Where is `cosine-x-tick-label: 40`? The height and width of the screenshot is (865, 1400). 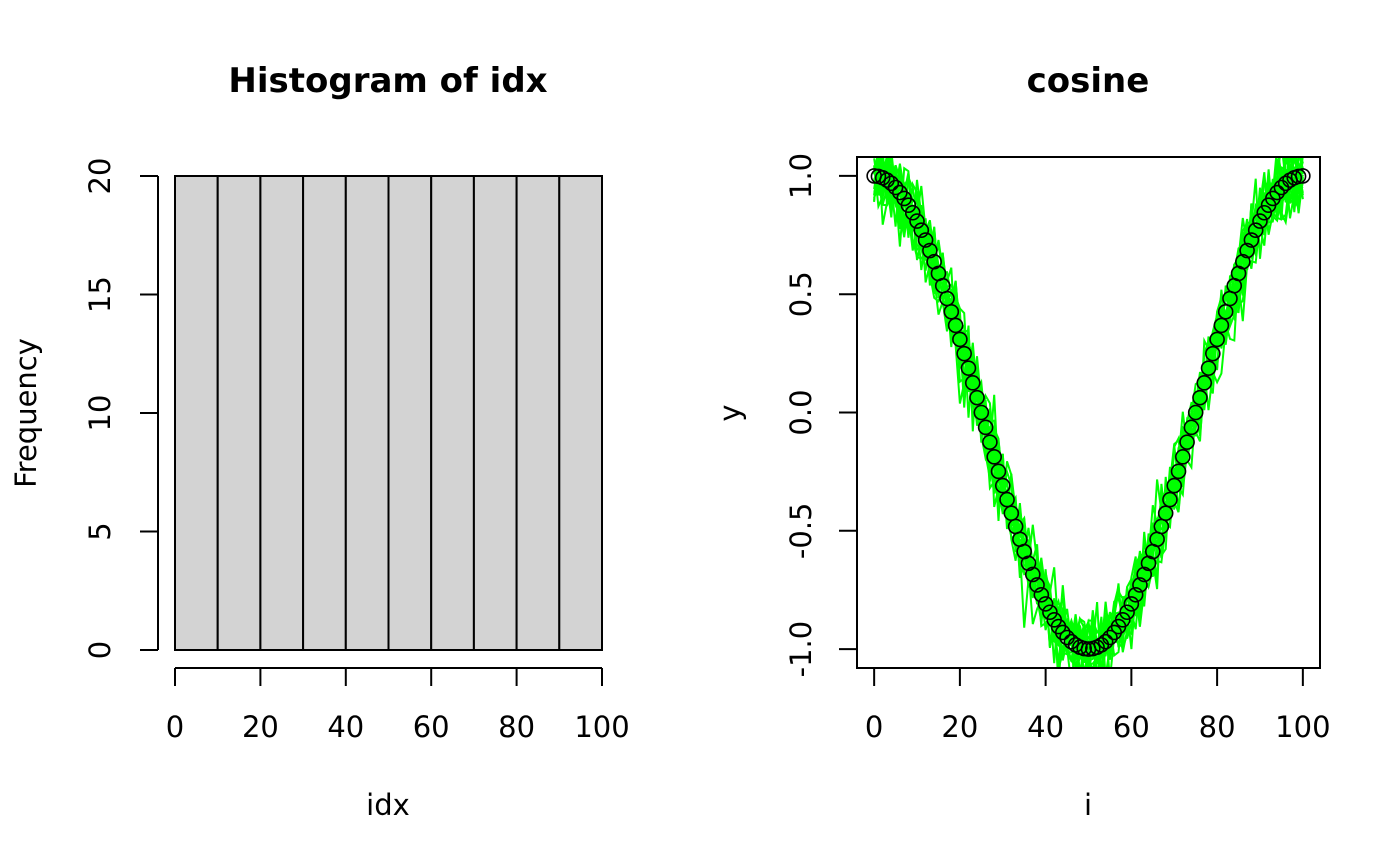 cosine-x-tick-label: 40 is located at coordinates (1045, 727).